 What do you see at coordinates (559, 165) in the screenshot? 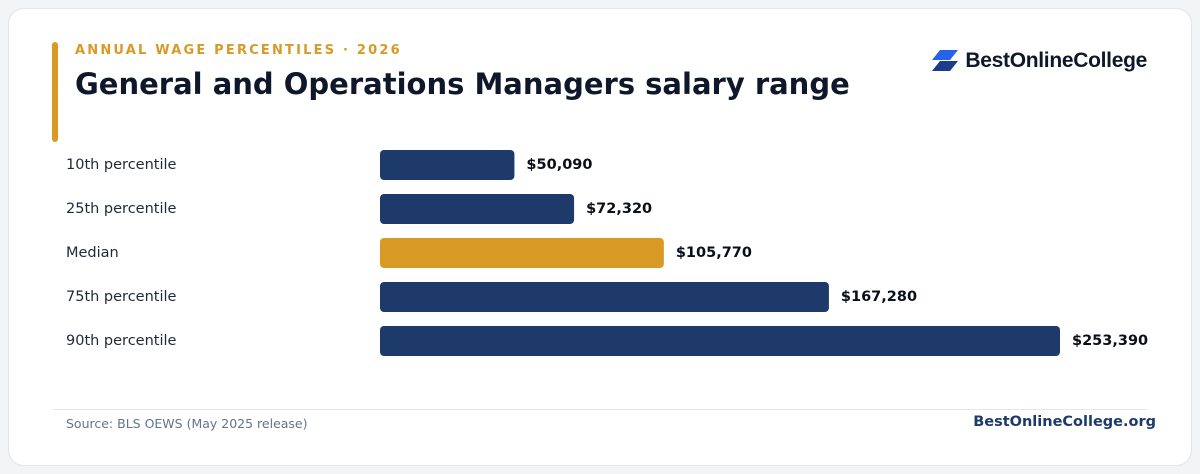
I see `bar-value-label: $50,090` at bounding box center [559, 165].